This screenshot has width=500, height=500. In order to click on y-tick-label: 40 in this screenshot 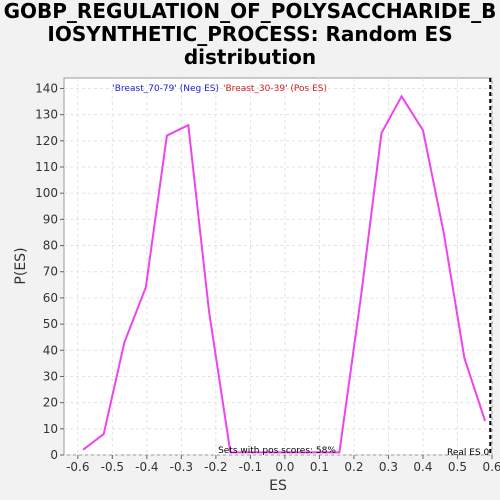, I will do `click(50, 350)`.